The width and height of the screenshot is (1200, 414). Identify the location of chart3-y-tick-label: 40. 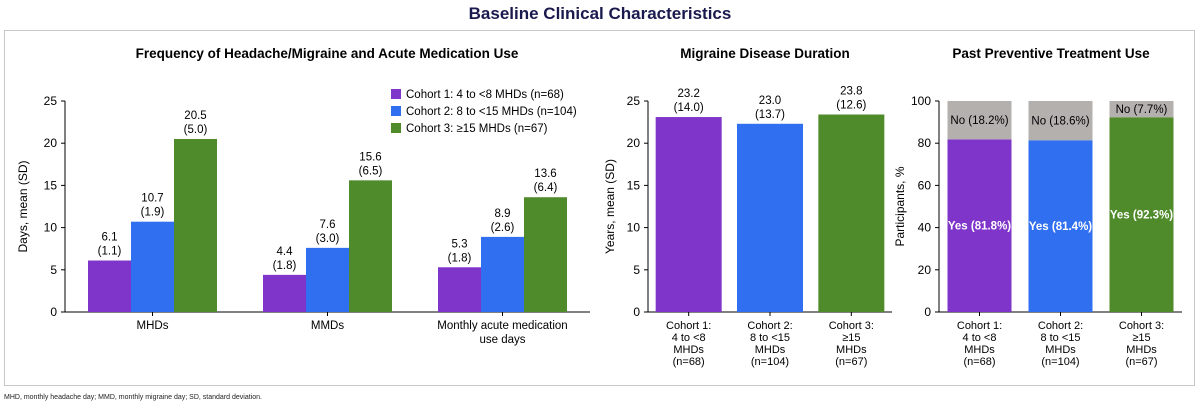
(925, 228).